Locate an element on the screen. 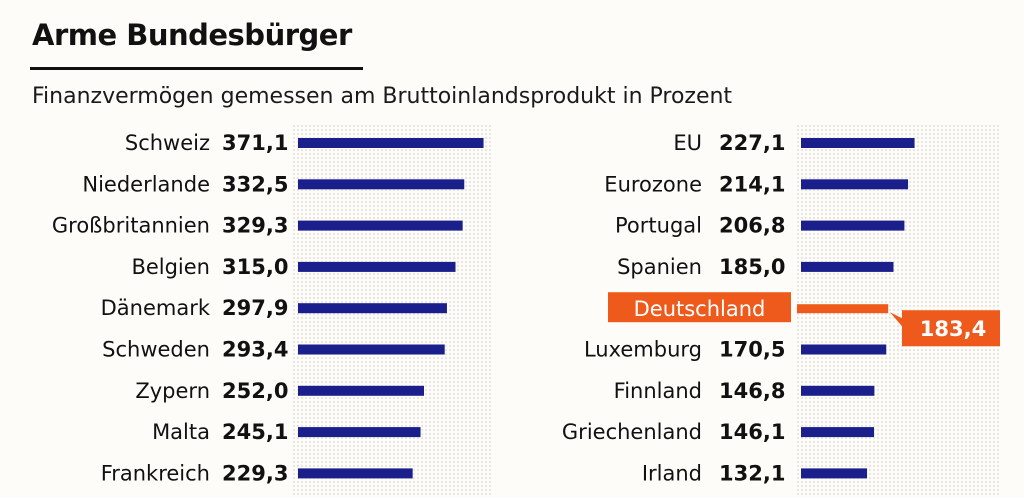 This screenshot has height=498, width=1024. bar-category-label: EU is located at coordinates (687, 143).